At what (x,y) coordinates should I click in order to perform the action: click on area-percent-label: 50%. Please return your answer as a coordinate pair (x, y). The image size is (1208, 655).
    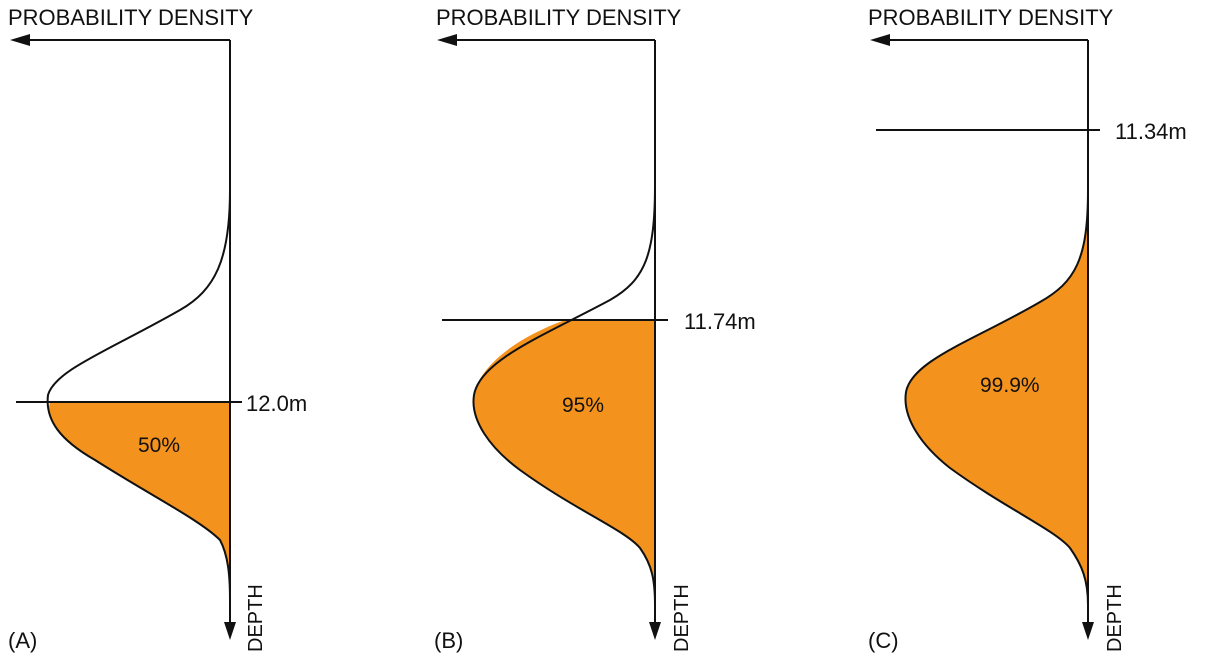
    Looking at the image, I should click on (159, 445).